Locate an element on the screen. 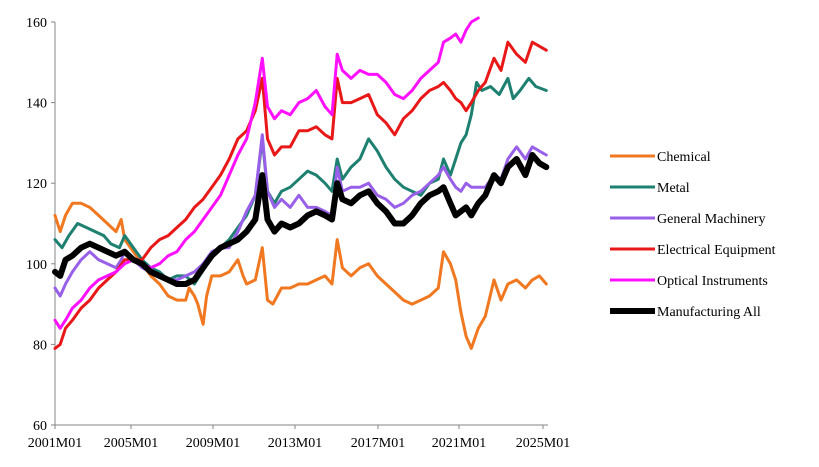  x-tick-label: 2009M01 is located at coordinates (213, 443).